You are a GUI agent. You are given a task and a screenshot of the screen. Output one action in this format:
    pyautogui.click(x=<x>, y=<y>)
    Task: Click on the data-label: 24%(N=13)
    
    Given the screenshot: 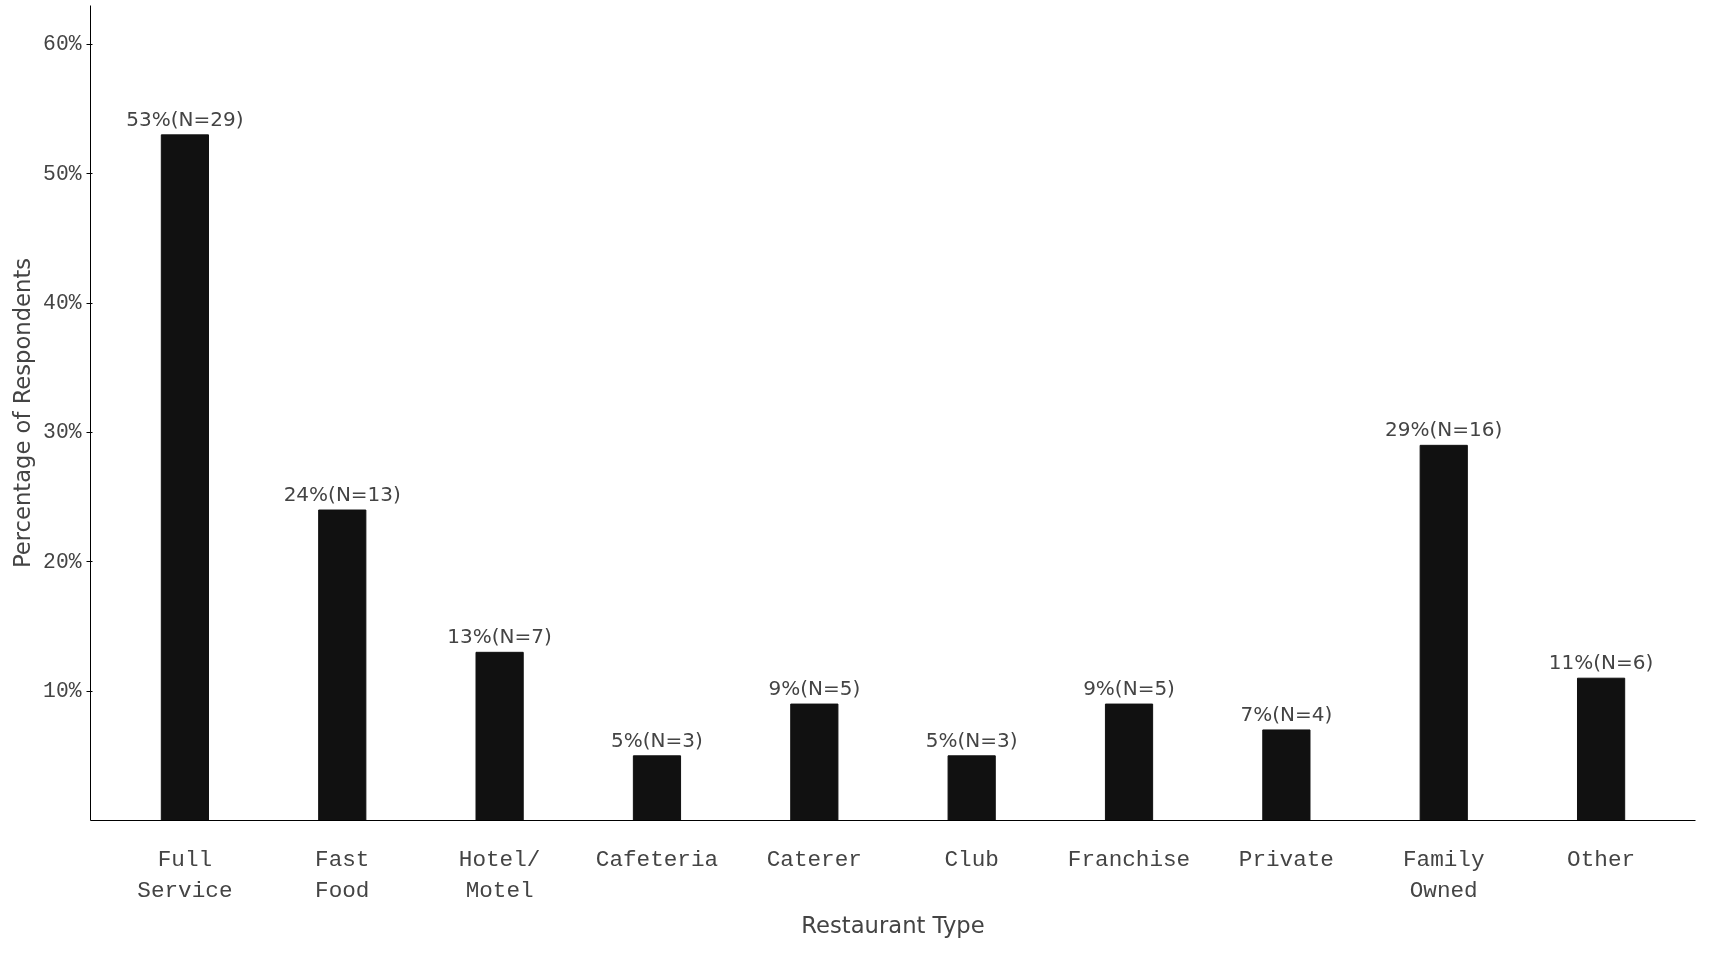 What is the action you would take?
    pyautogui.click(x=342, y=494)
    